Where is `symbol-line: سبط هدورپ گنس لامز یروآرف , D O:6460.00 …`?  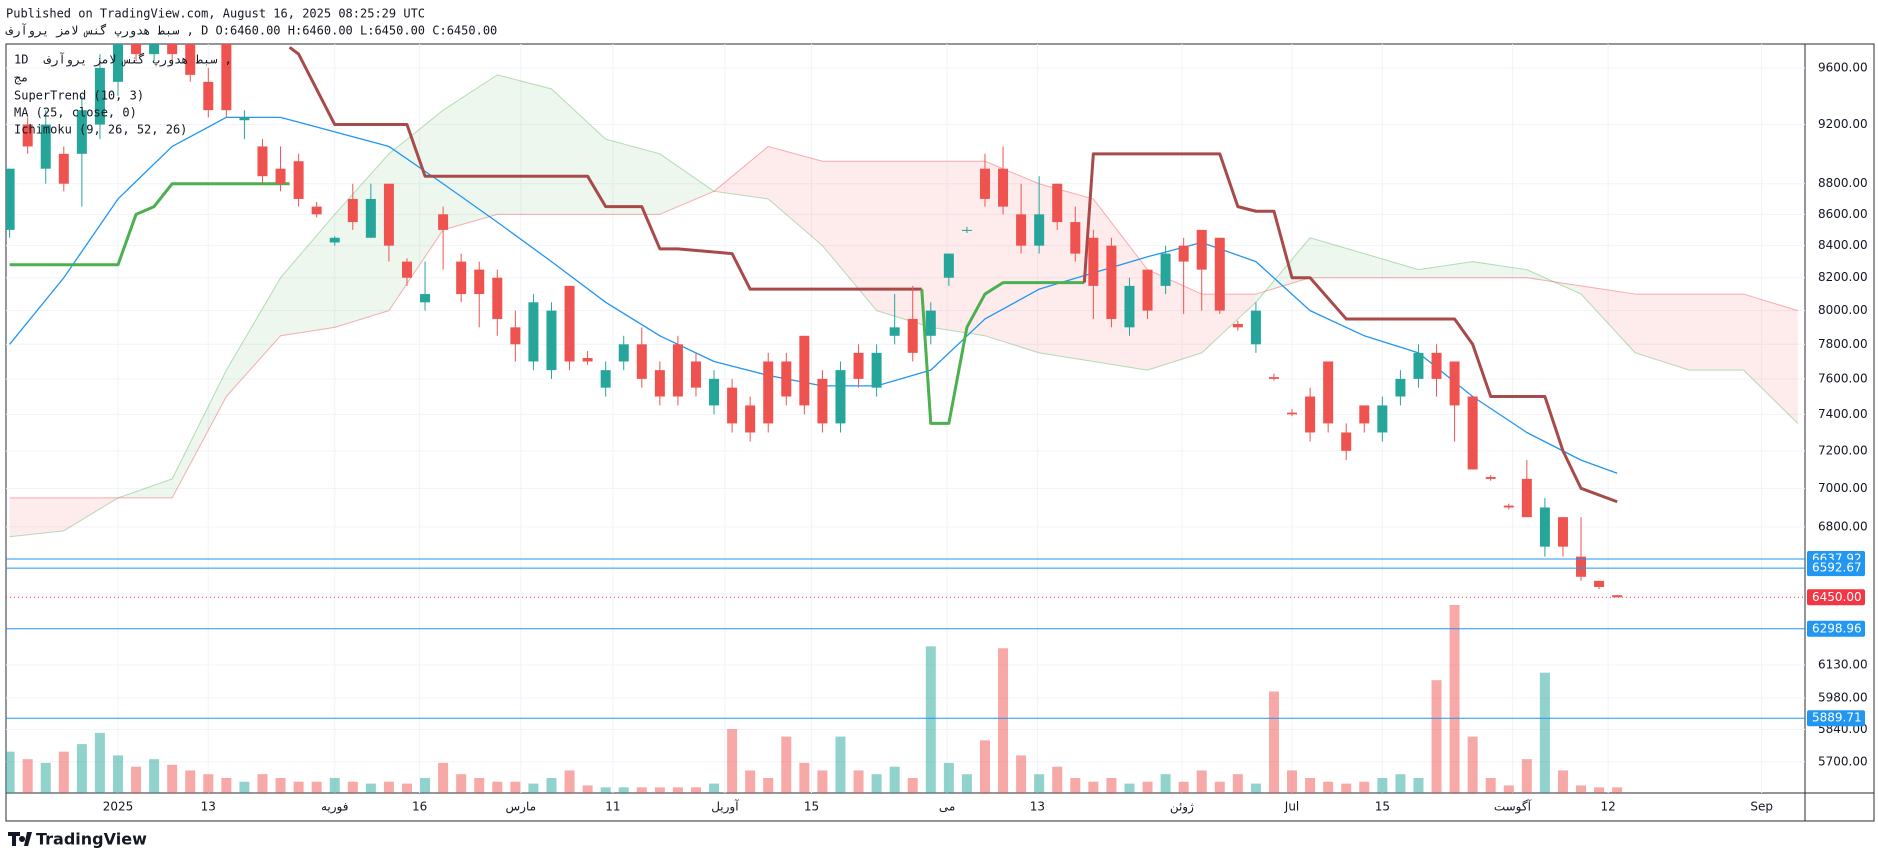
symbol-line: سبط هدورپ گنس لامز یروآرف , D O:6460.00 … is located at coordinates (251, 31).